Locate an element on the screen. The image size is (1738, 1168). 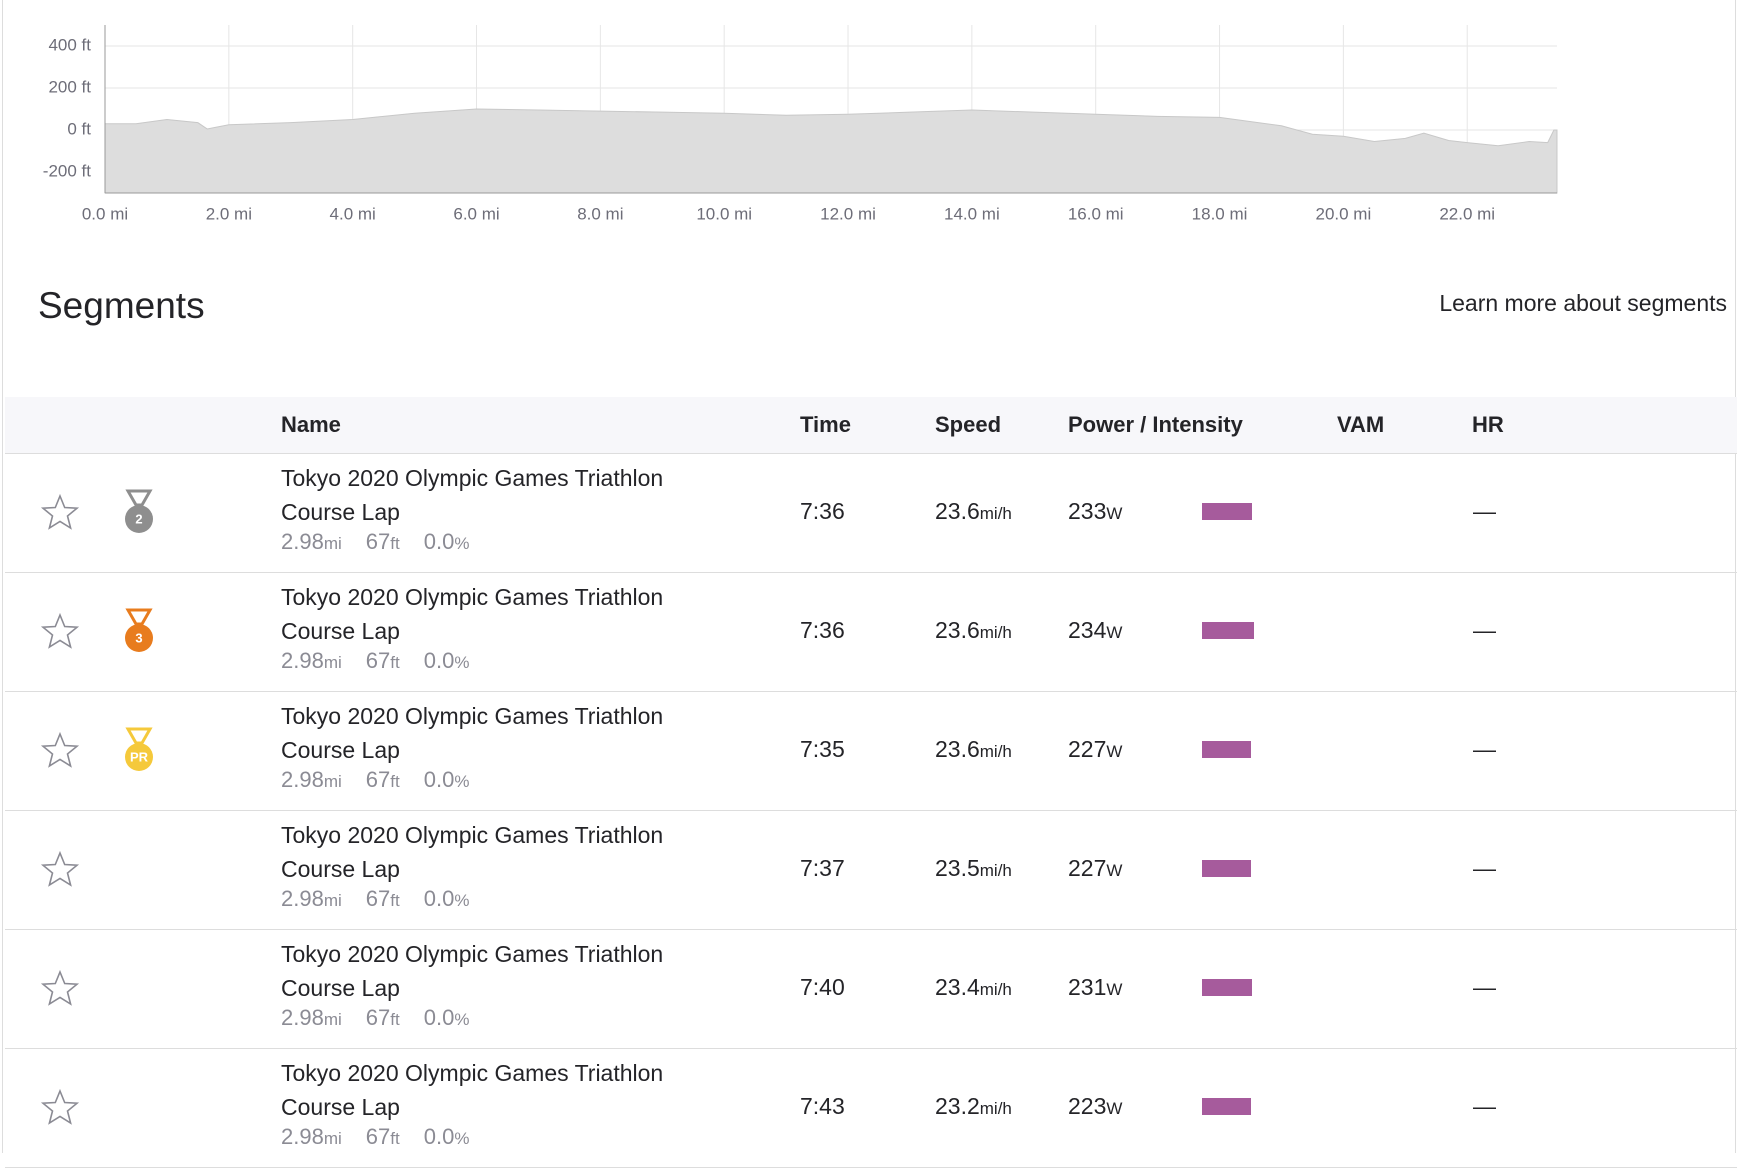
x-tick-label: 10.0 mi is located at coordinates (724, 213).